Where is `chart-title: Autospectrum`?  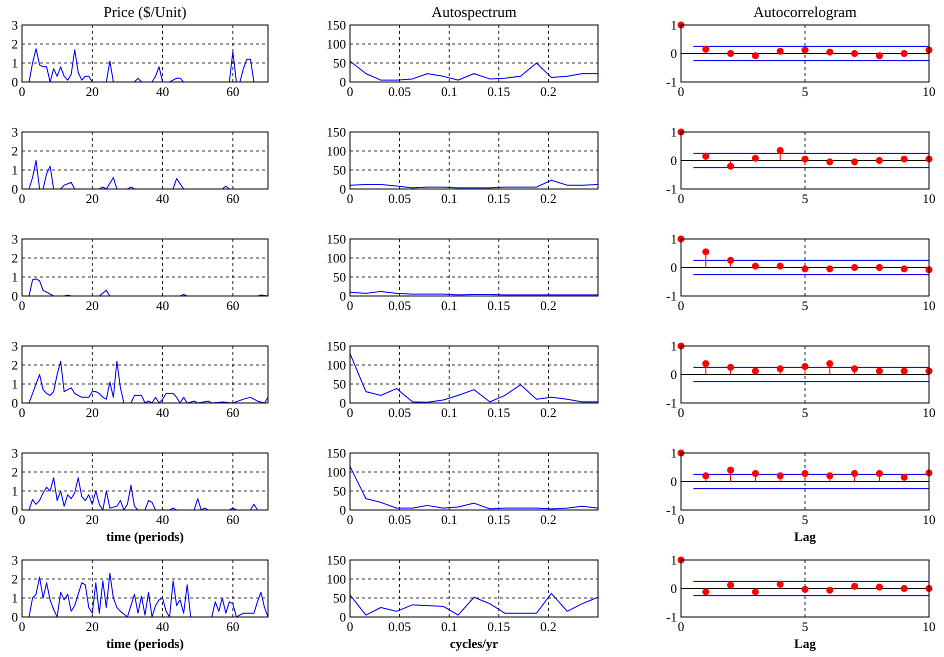
chart-title: Autospectrum is located at coordinates (474, 13).